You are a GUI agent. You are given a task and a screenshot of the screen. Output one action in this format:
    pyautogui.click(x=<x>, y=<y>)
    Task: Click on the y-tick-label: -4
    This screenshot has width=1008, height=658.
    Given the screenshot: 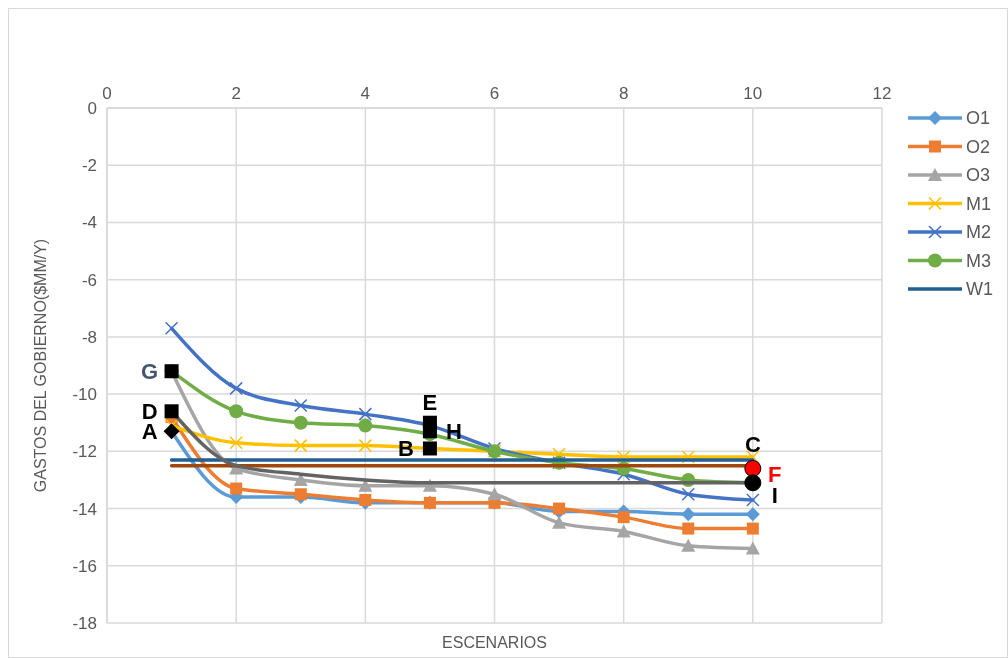 What is the action you would take?
    pyautogui.click(x=89, y=223)
    